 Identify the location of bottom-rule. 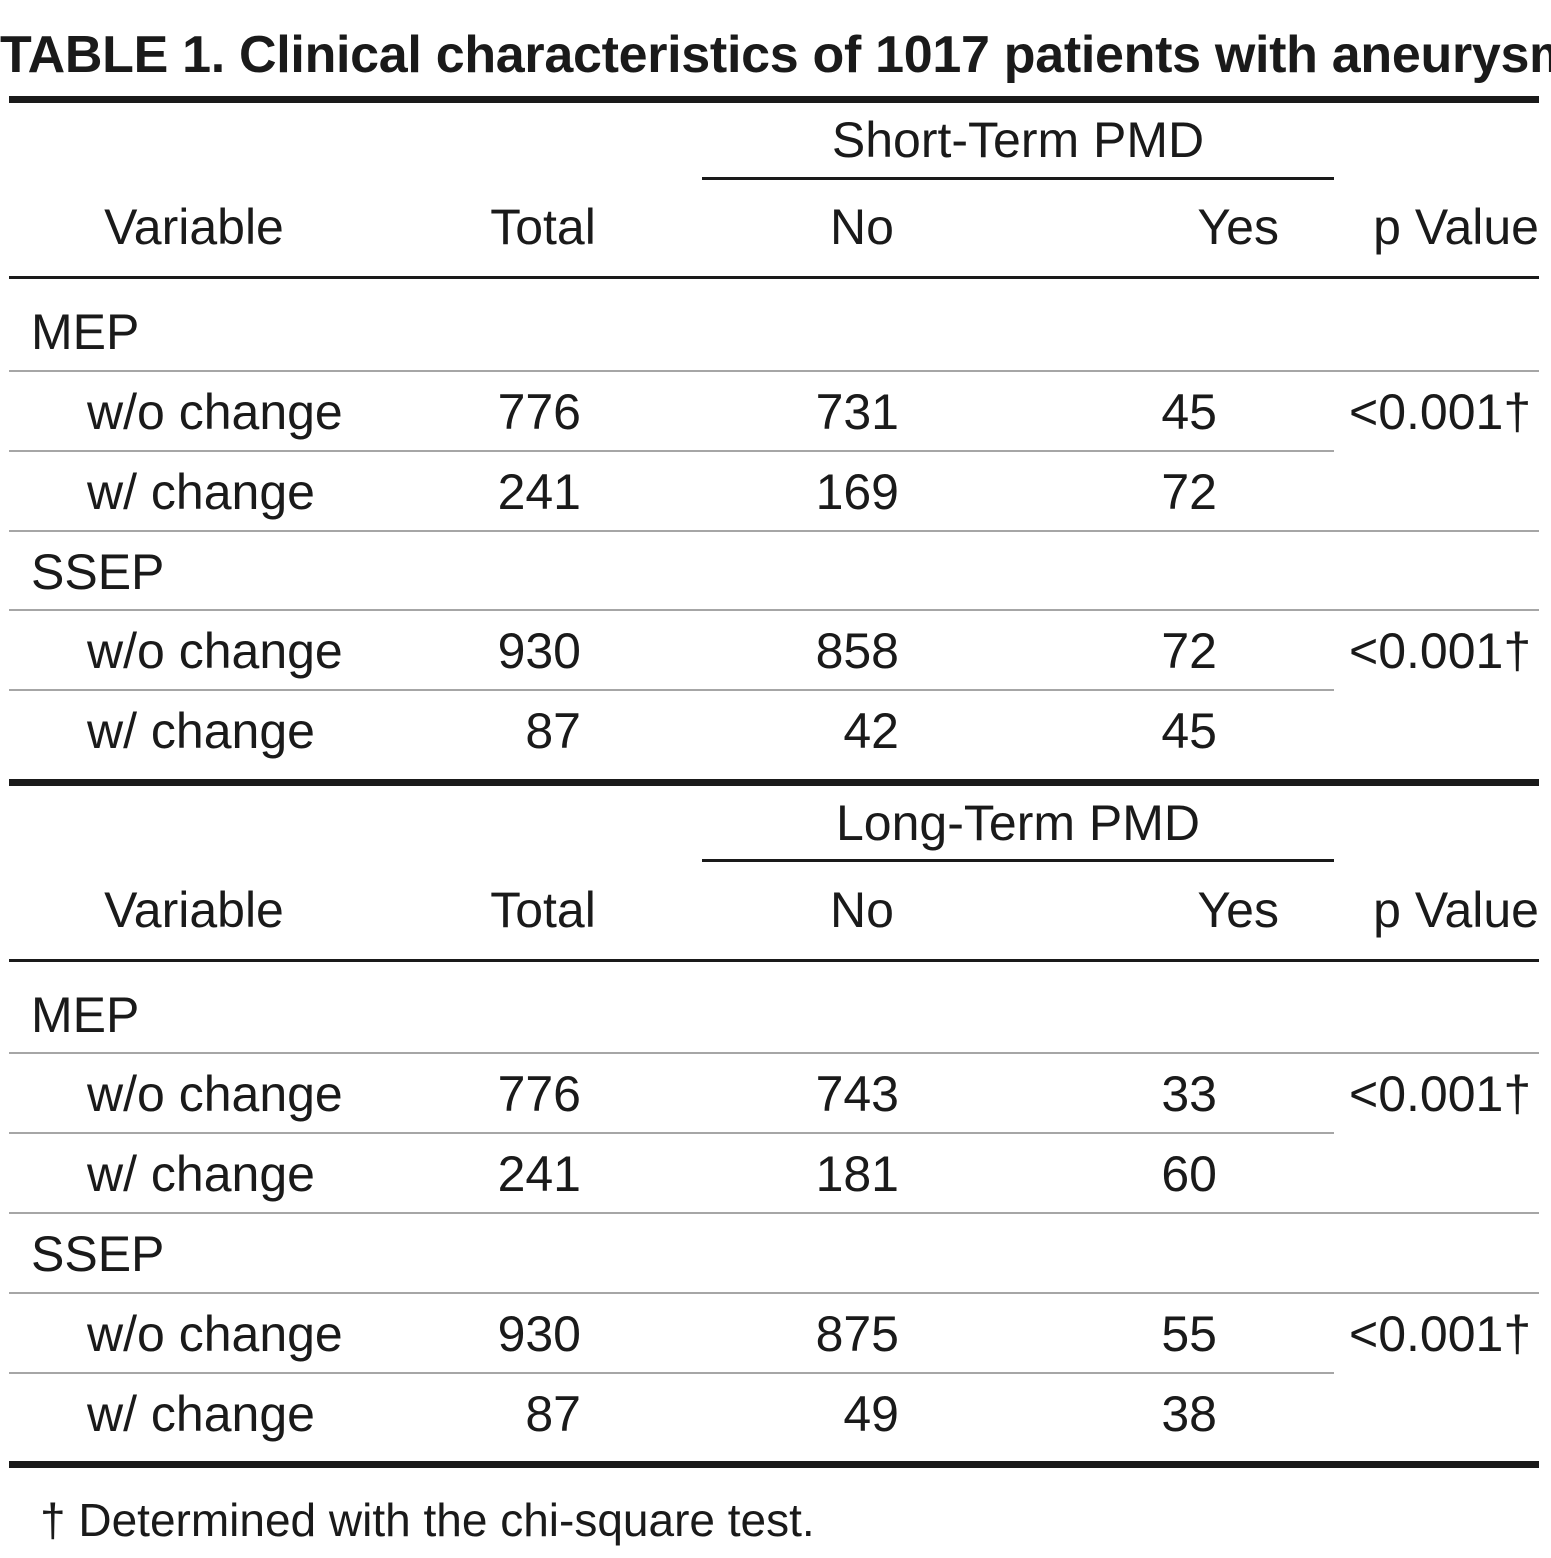
(774, 1464).